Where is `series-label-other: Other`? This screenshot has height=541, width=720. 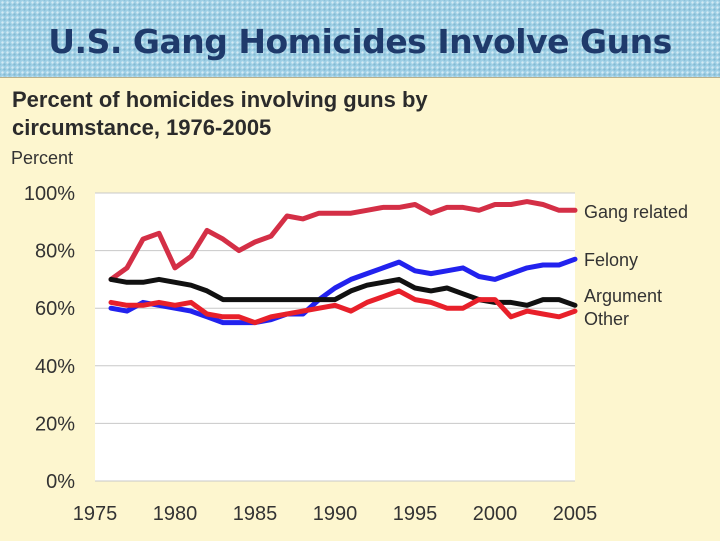
series-label-other: Other is located at coordinates (606, 319).